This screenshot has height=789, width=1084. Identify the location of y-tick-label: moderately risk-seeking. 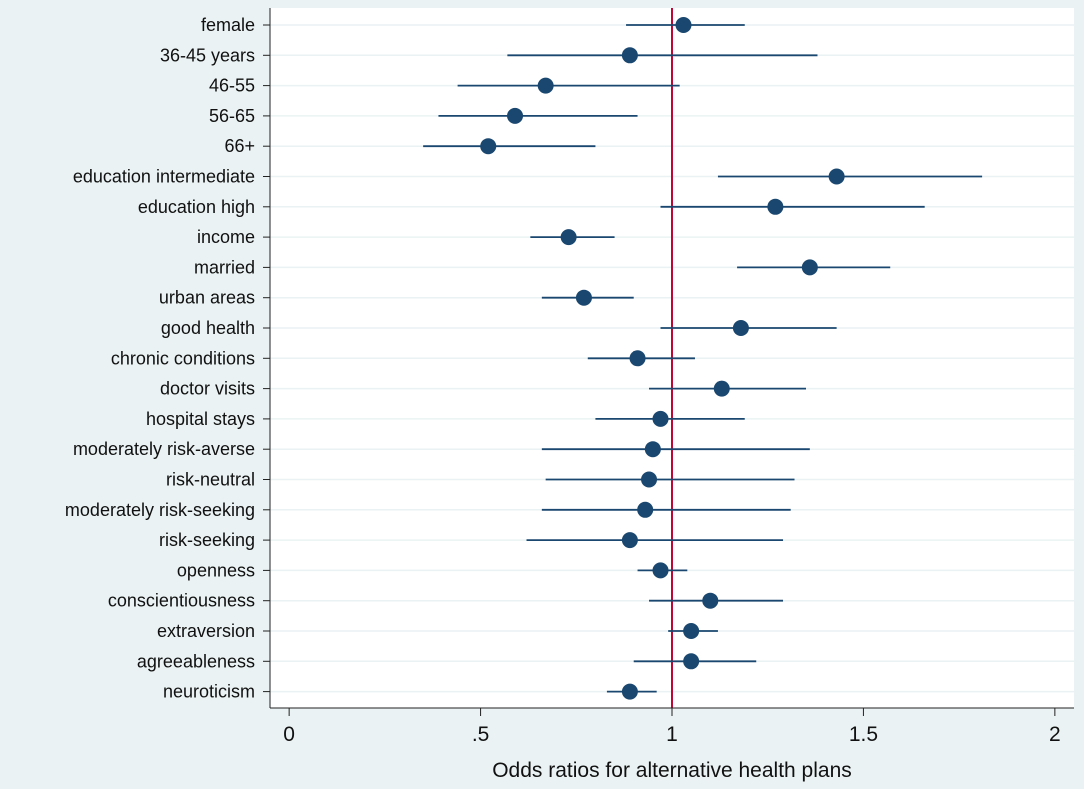
(160, 510).